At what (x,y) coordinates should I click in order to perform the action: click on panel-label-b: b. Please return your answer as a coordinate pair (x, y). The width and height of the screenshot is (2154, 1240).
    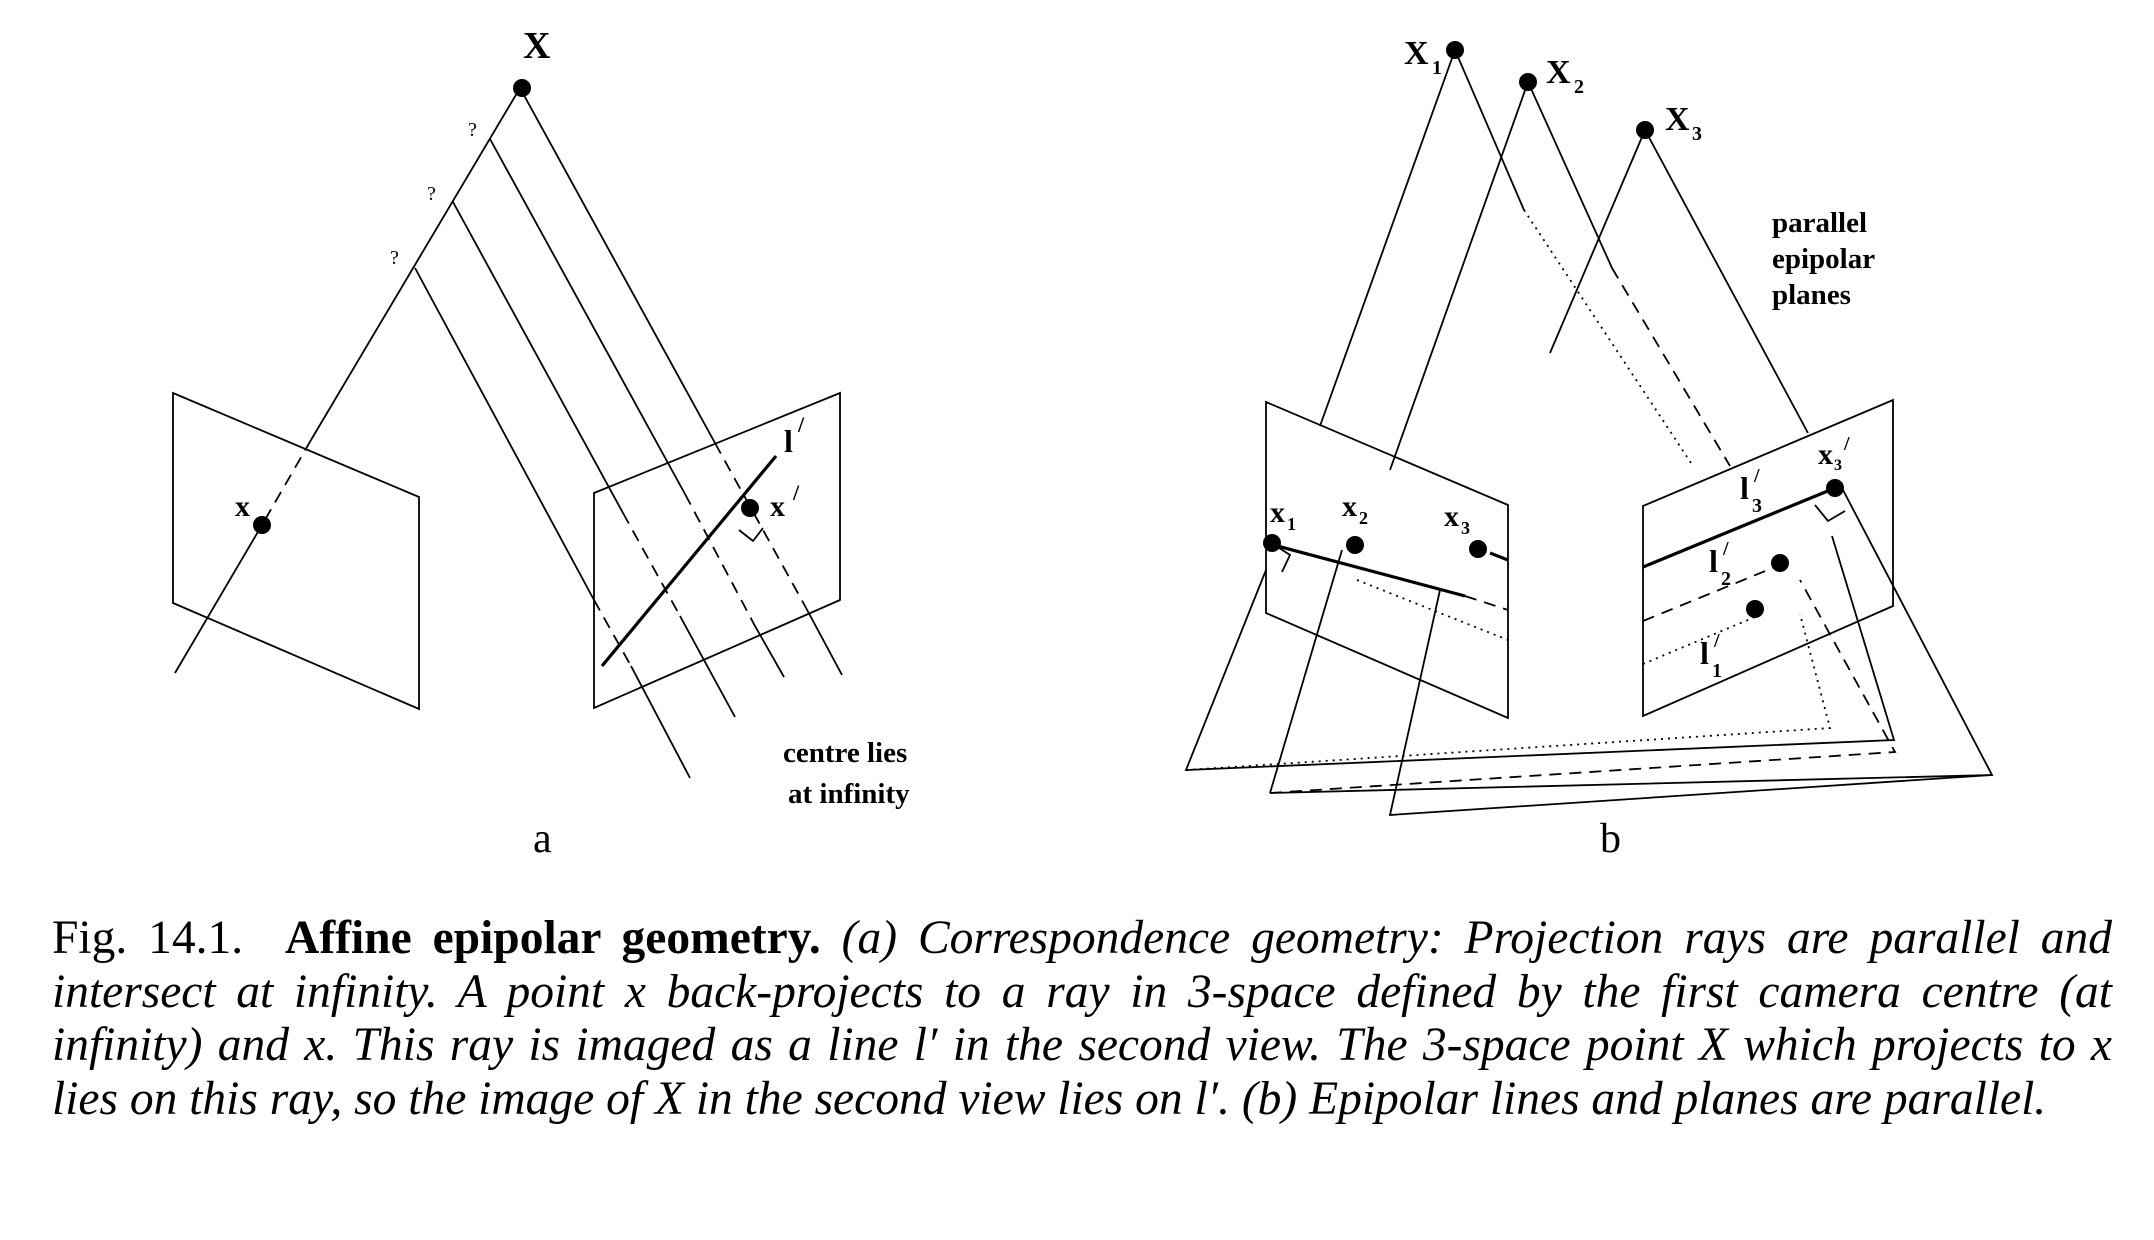
    Looking at the image, I should click on (1610, 839).